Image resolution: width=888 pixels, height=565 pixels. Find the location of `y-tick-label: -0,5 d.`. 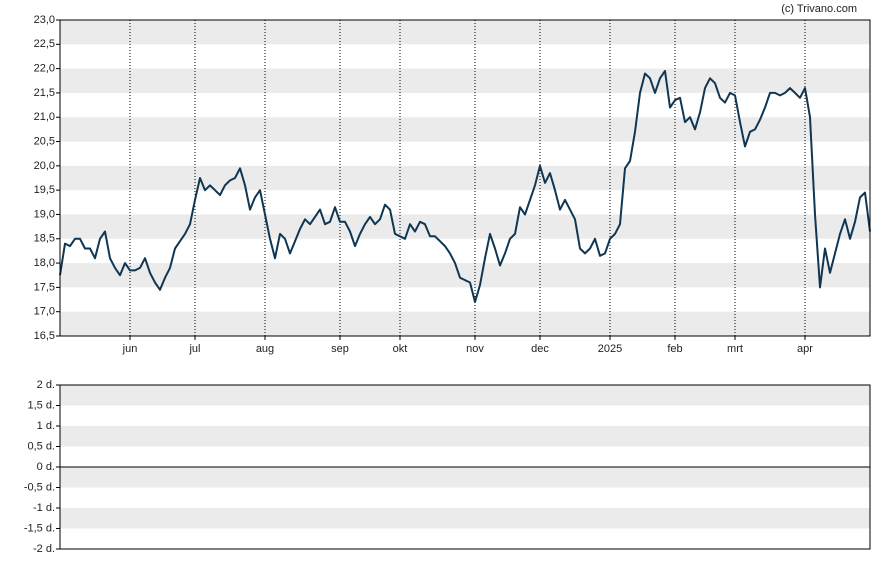

y-tick-label: -0,5 d. is located at coordinates (39, 487).